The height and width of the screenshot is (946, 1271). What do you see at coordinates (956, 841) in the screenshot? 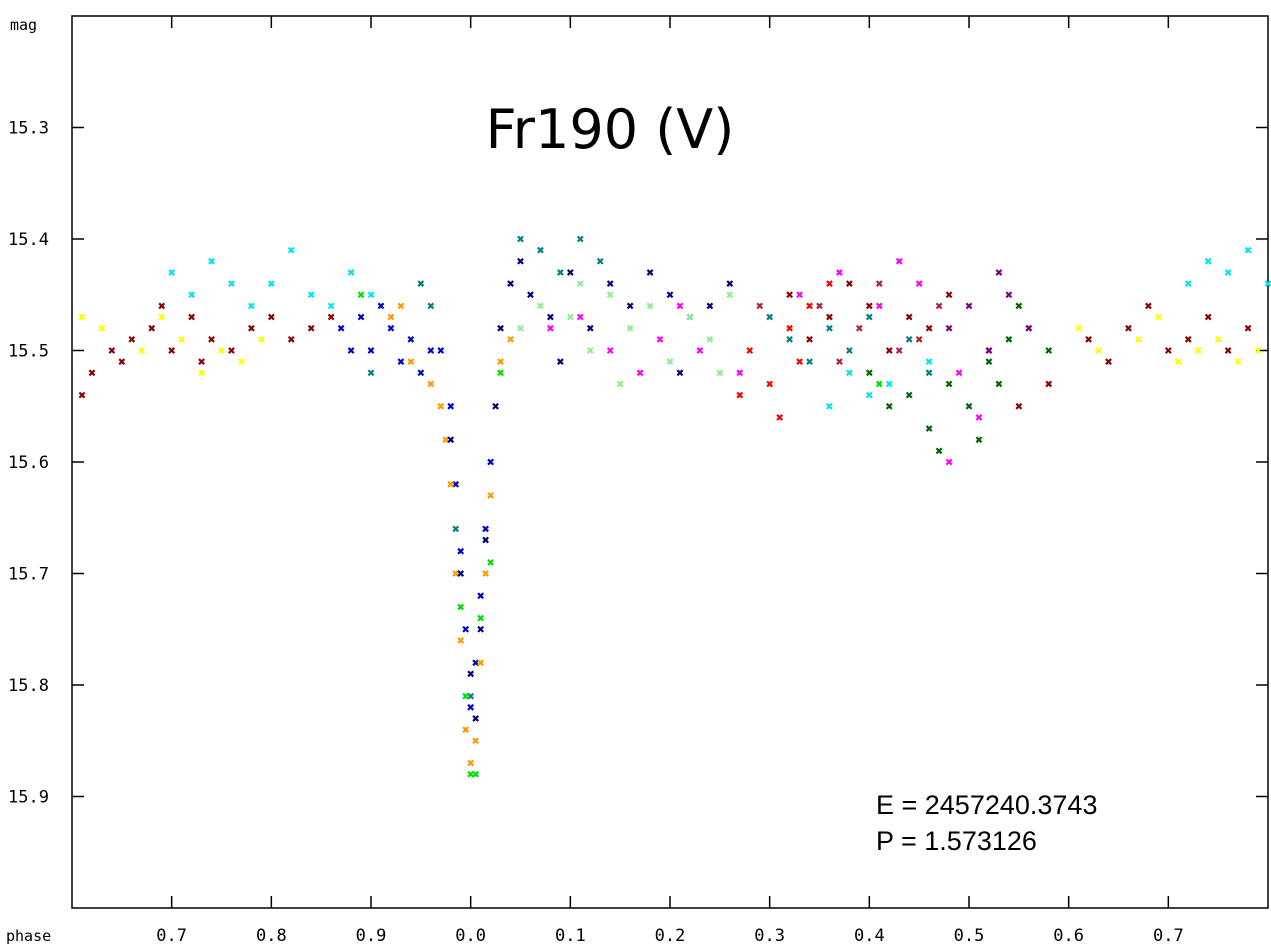
I see `period-annotation: P = 1.573126` at bounding box center [956, 841].